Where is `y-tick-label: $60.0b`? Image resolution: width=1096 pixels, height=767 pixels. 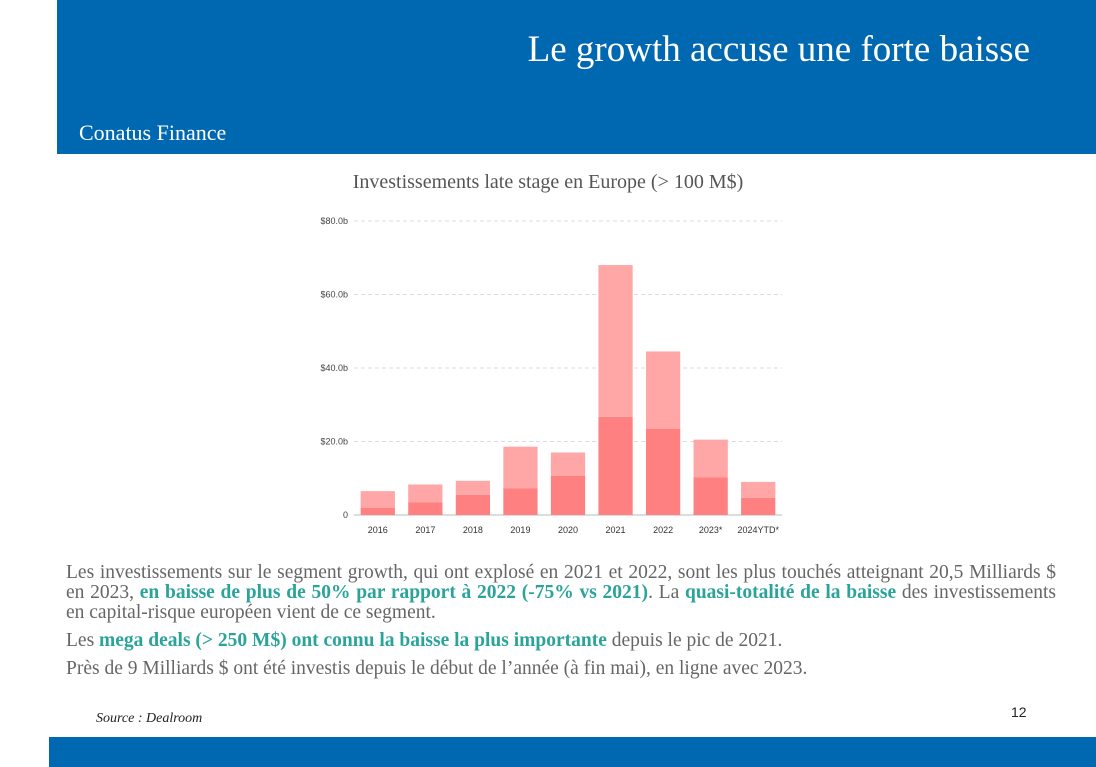
y-tick-label: $60.0b is located at coordinates (334, 295).